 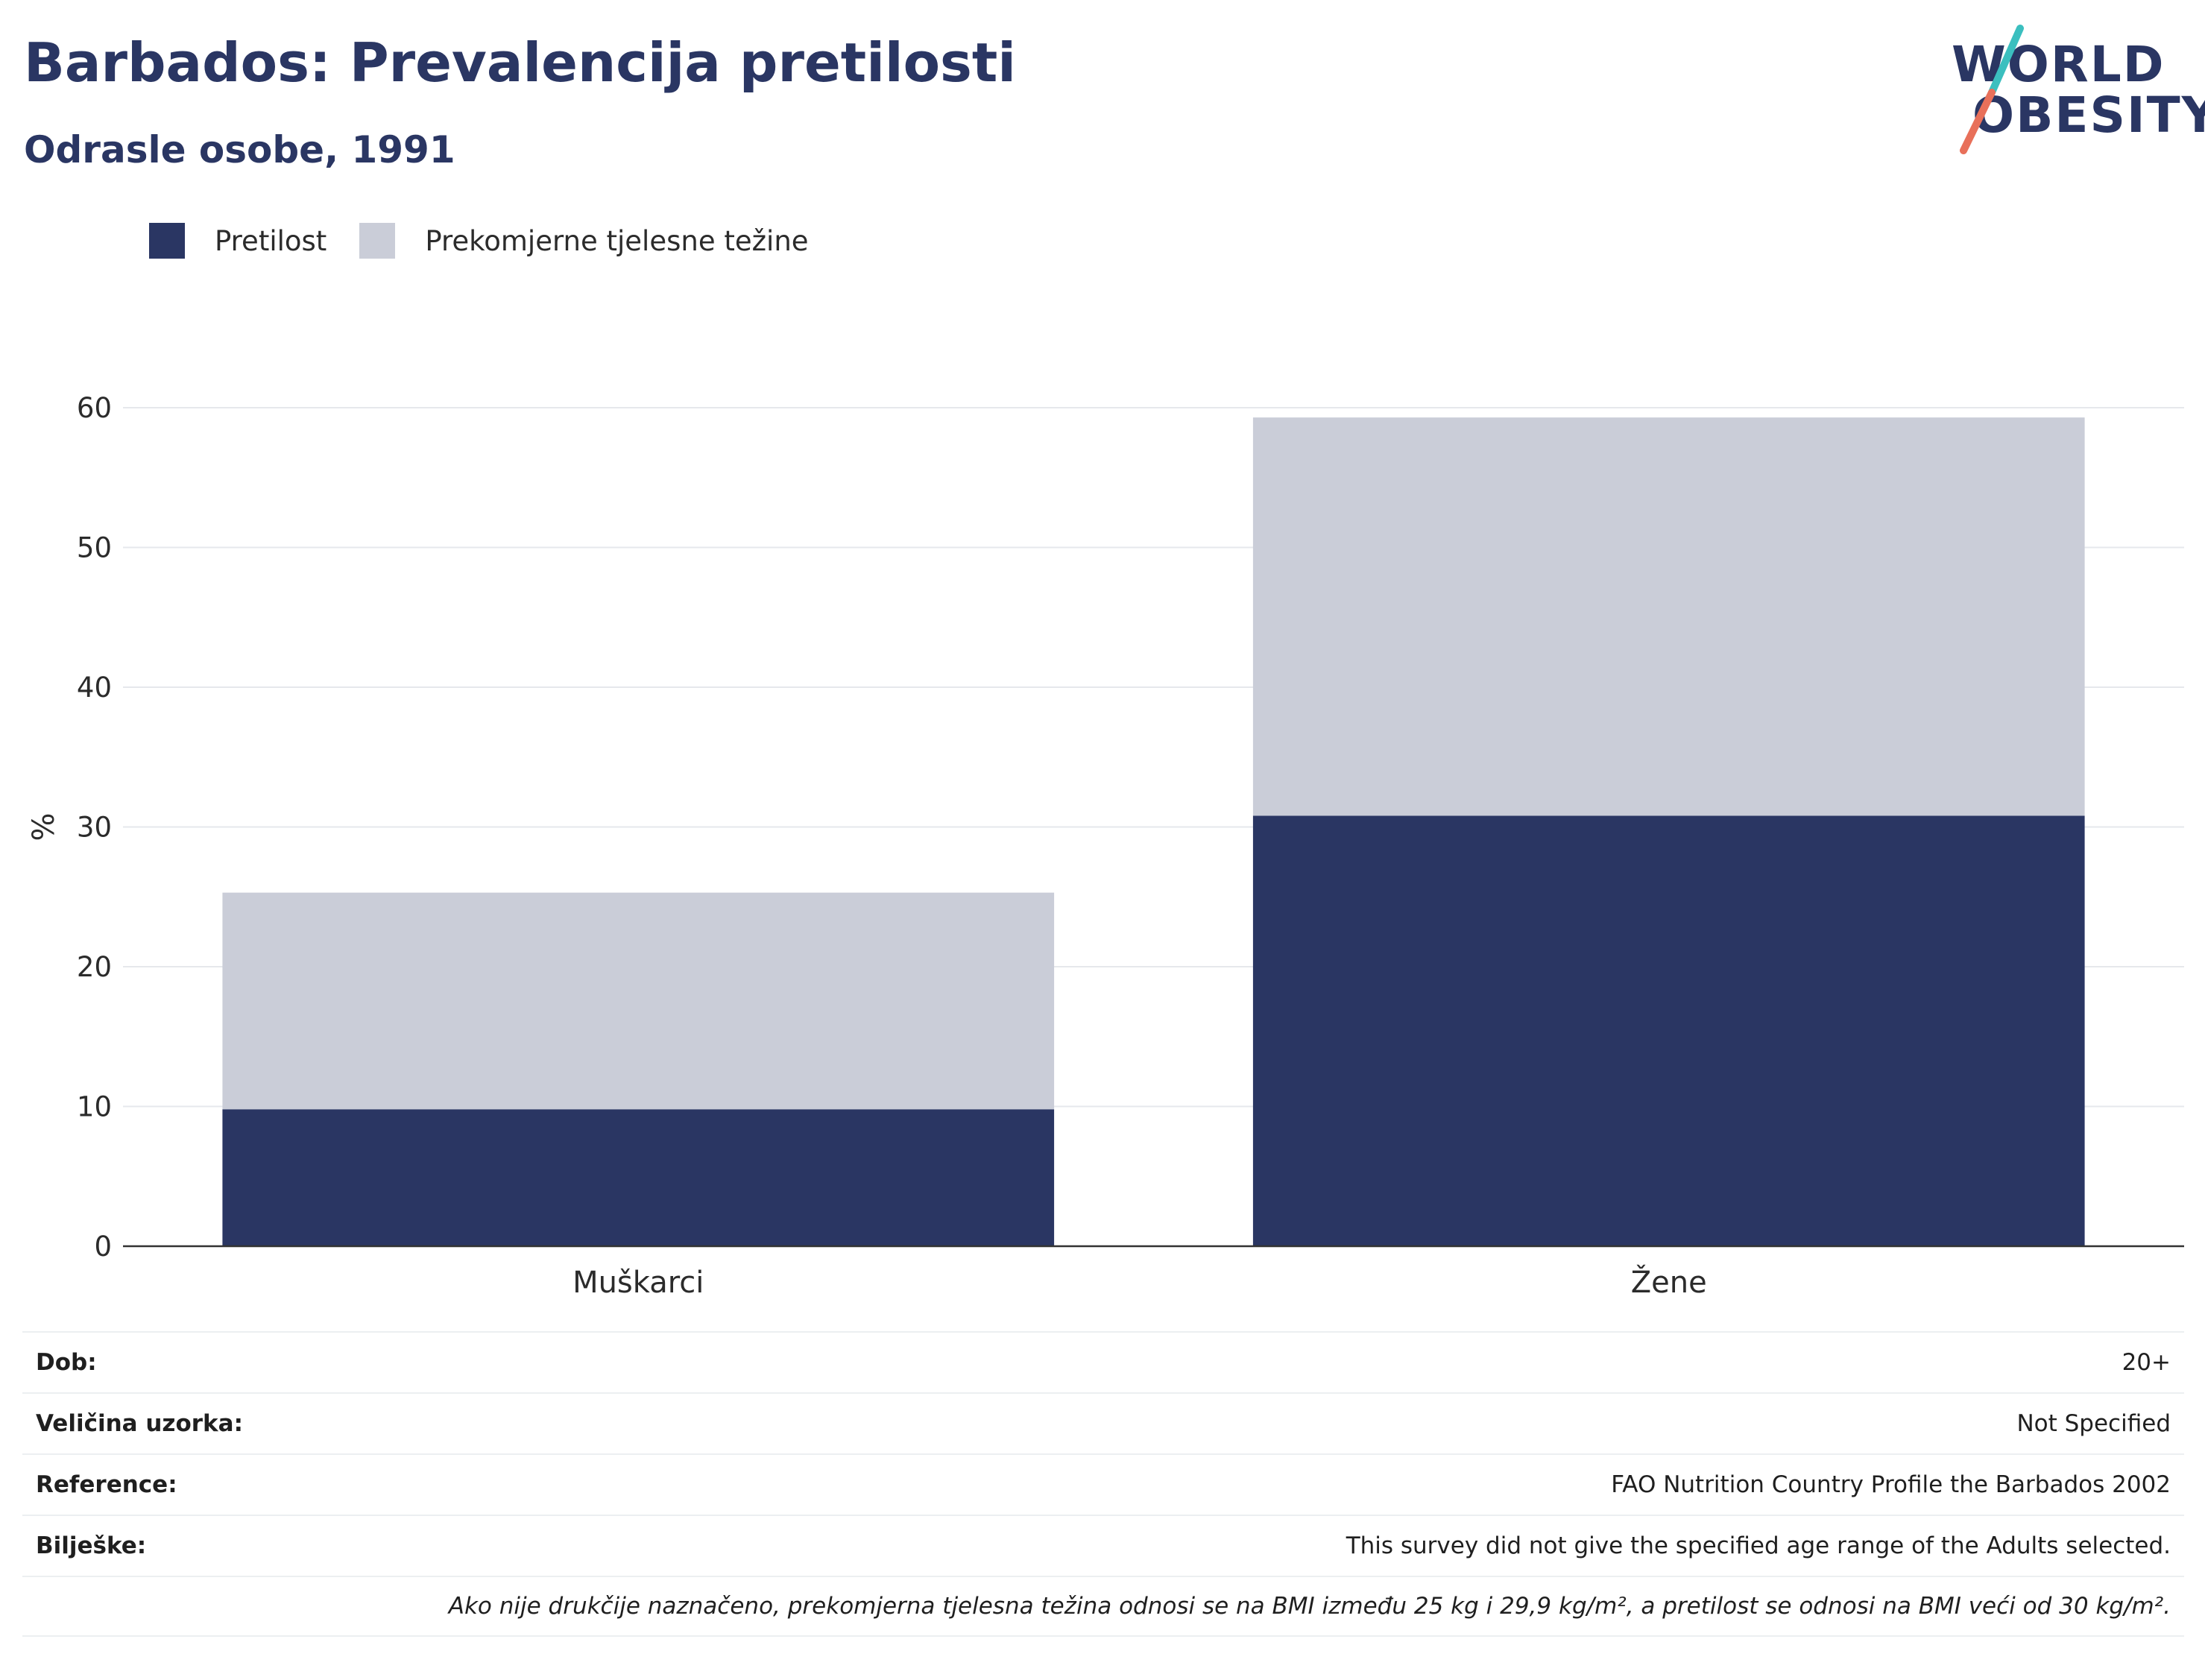 What do you see at coordinates (94, 408) in the screenshot?
I see `y-tick-label: 60` at bounding box center [94, 408].